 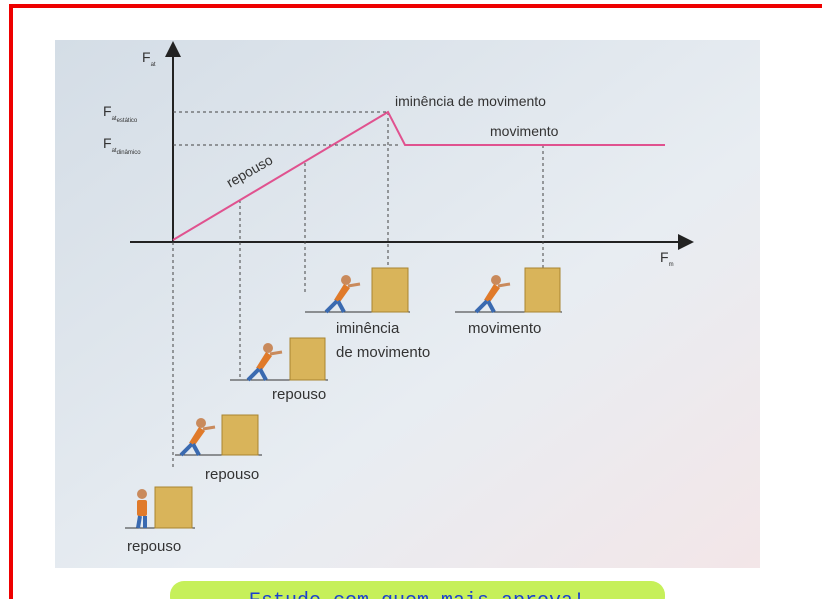 What do you see at coordinates (122, 145) in the screenshot?
I see `dynamic-label: Fatdinâmico` at bounding box center [122, 145].